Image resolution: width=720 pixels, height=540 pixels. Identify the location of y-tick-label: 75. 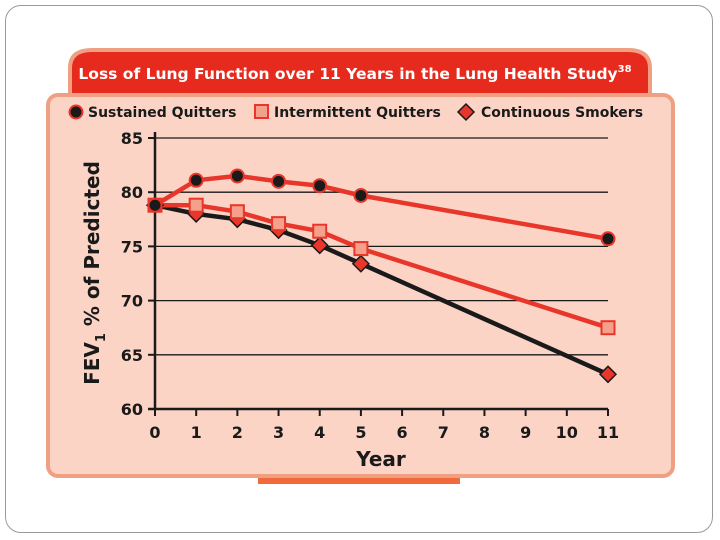
(132, 246).